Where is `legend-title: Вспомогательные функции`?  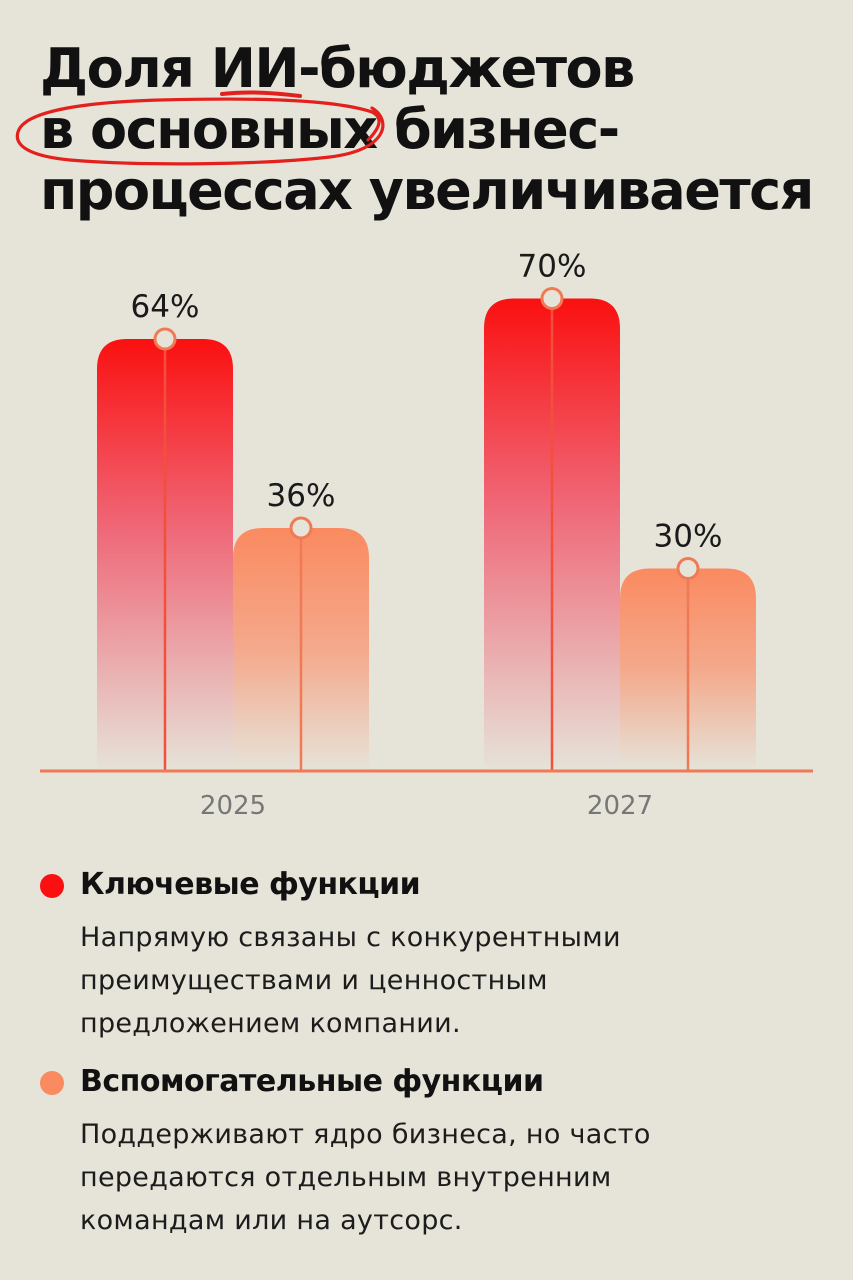
legend-title: Вспомогательные функции is located at coordinates (312, 1081).